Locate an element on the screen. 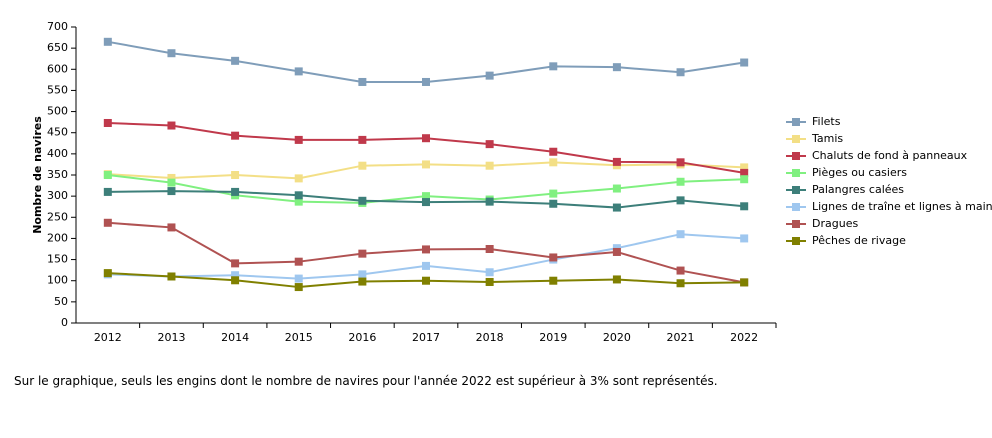 The image size is (992, 438). x-tick-label: 2019 is located at coordinates (553, 337).